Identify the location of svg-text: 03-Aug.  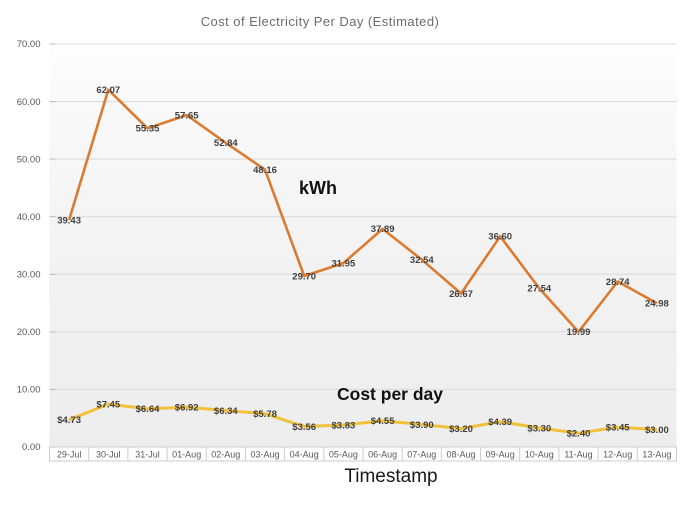
(264, 455).